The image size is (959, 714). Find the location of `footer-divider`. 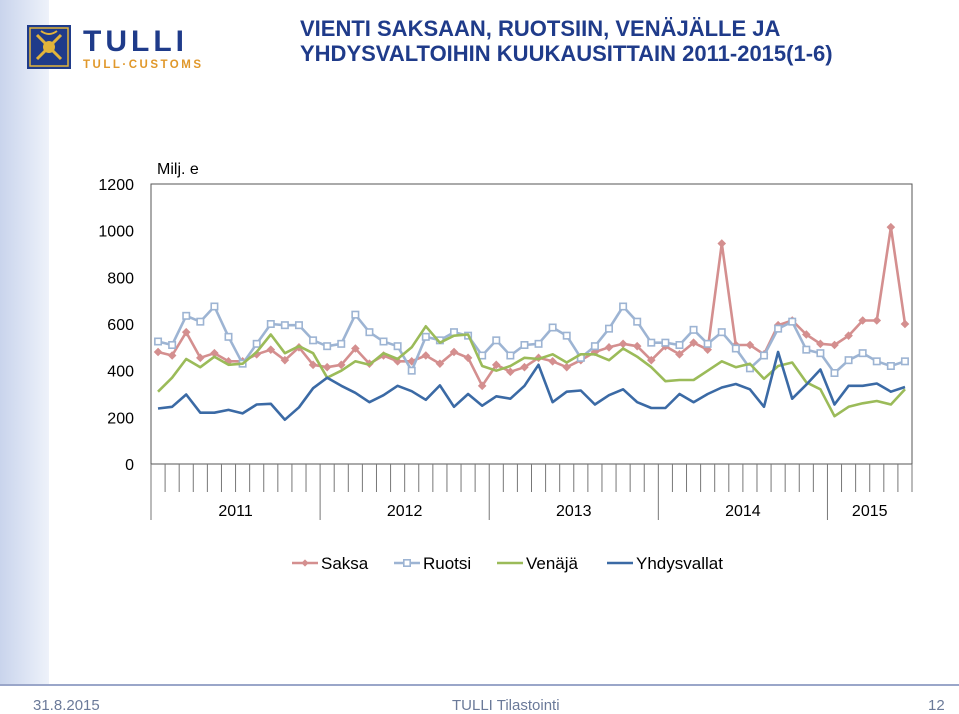

footer-divider is located at coordinates (479, 685).